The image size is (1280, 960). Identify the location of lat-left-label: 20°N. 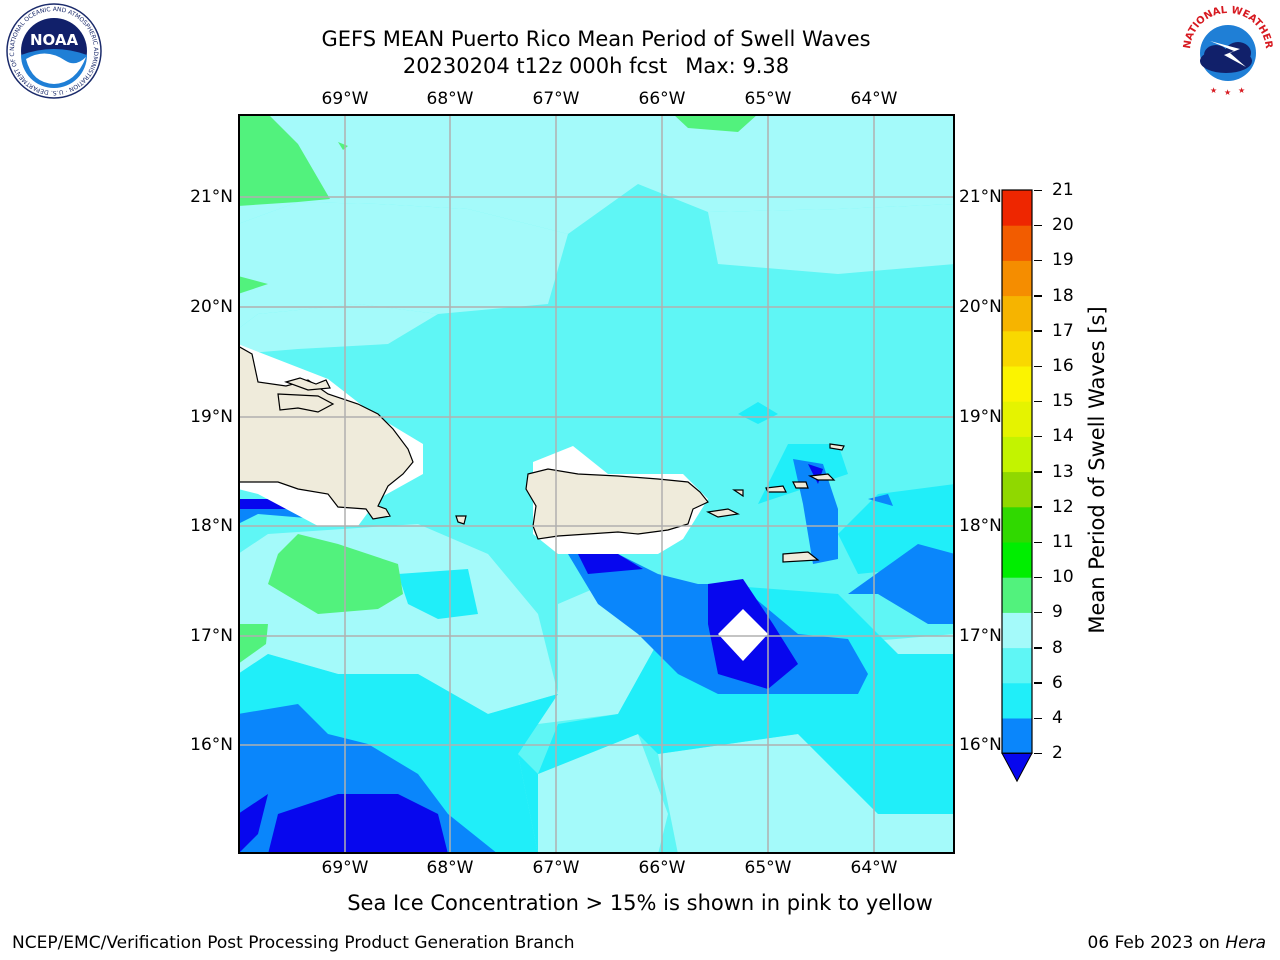
(211, 307).